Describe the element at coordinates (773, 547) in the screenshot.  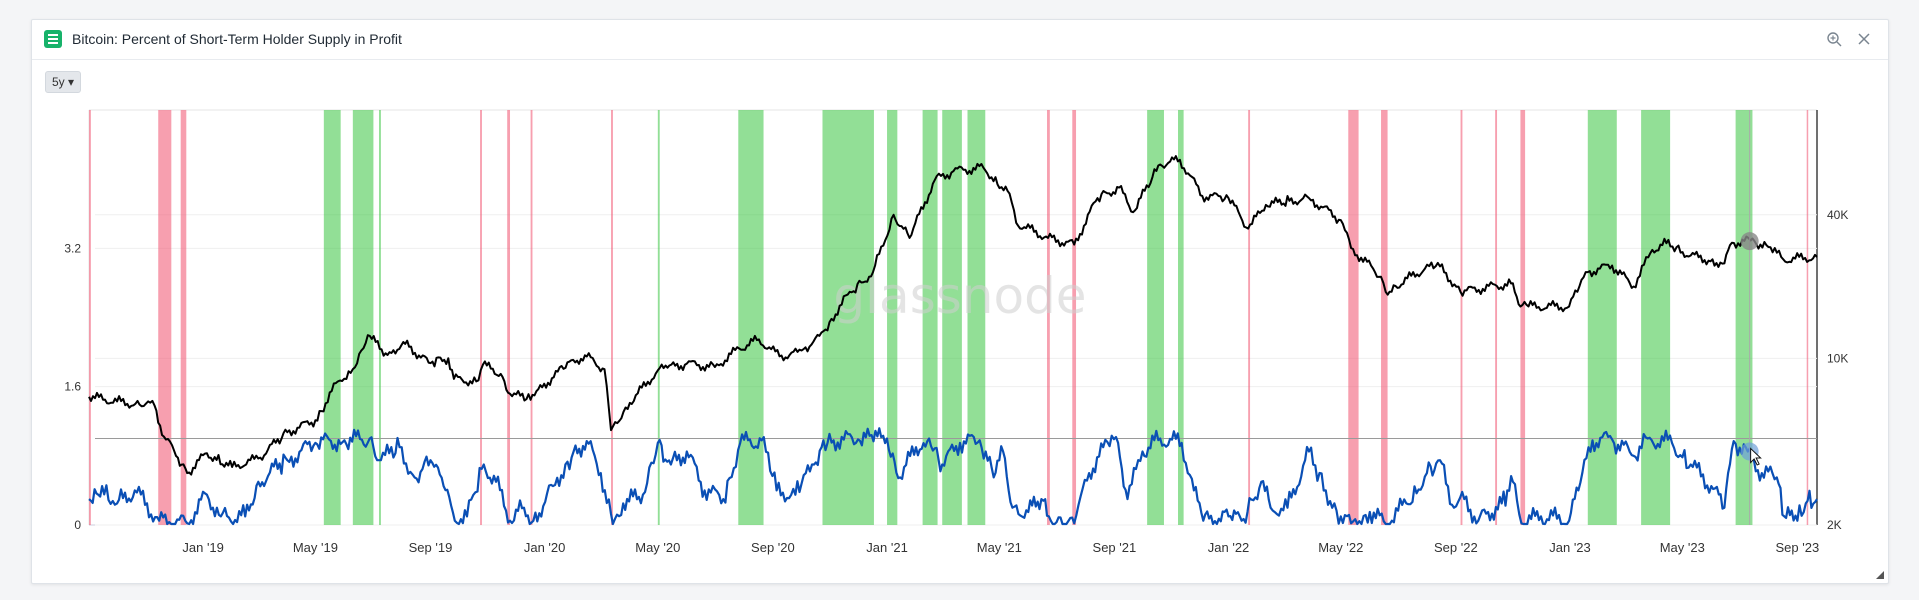
I see `x-tick-label: Sep '20` at that location.